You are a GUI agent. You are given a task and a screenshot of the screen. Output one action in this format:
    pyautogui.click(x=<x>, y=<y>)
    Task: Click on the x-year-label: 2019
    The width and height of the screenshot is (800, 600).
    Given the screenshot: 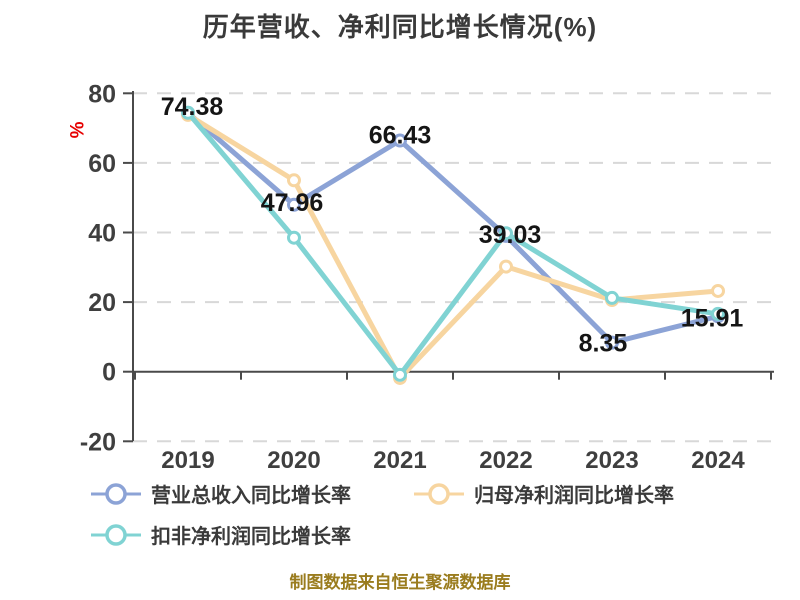 What is the action you would take?
    pyautogui.click(x=187, y=460)
    